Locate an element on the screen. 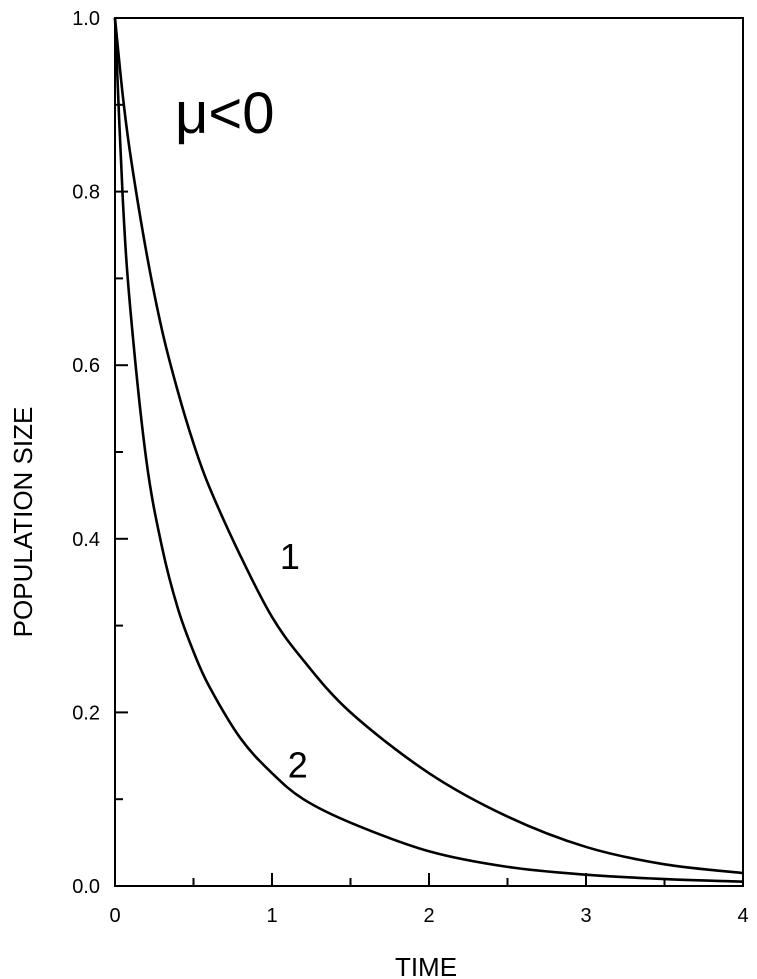 Image resolution: width=757 pixels, height=979 pixels. y-tick-label: 0.2 is located at coordinates (86, 713).